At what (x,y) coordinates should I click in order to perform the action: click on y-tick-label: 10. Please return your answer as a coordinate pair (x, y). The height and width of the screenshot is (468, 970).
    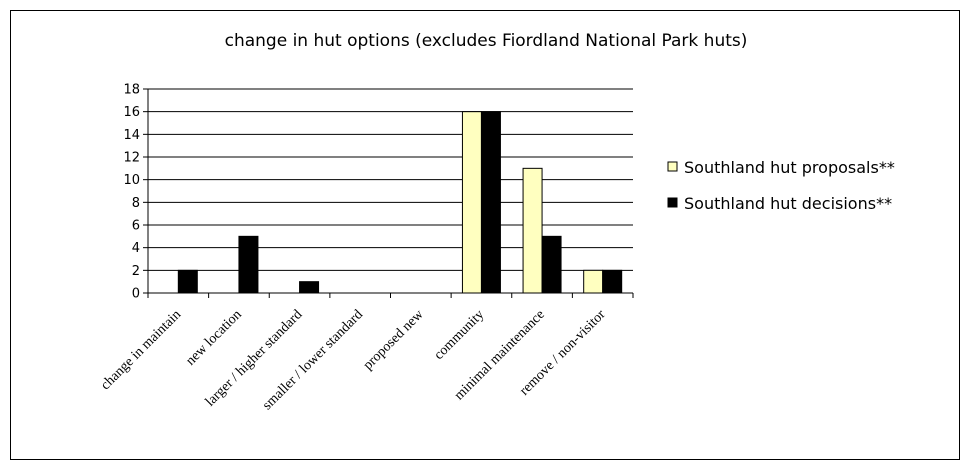
    Looking at the image, I should click on (131, 180).